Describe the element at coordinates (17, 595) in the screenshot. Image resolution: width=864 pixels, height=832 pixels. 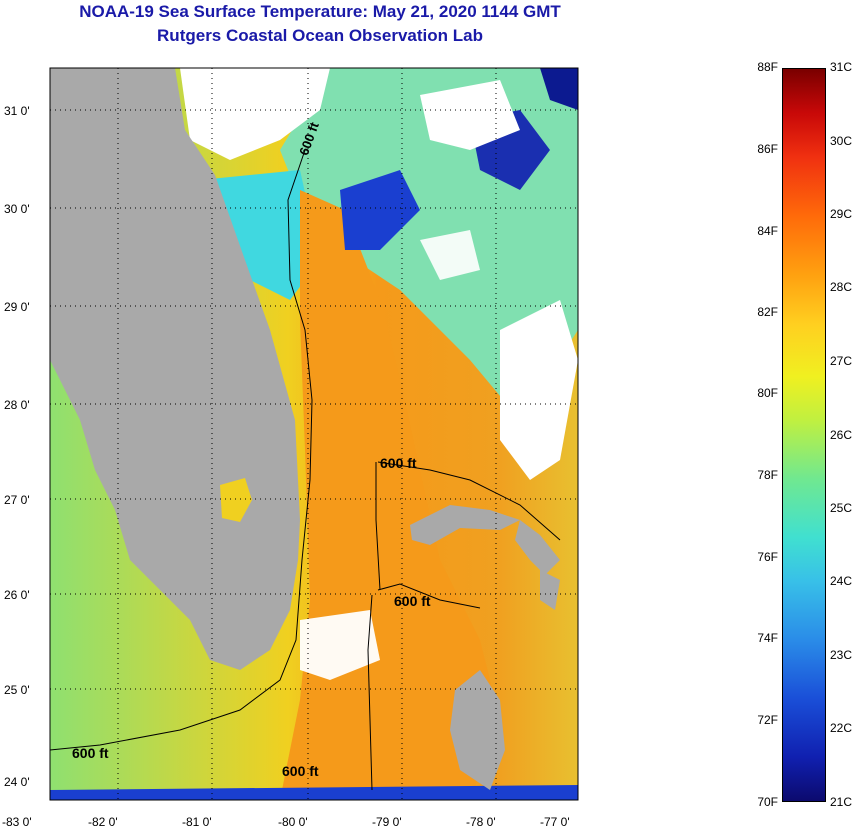
I see `lat-label: 26 0'` at that location.